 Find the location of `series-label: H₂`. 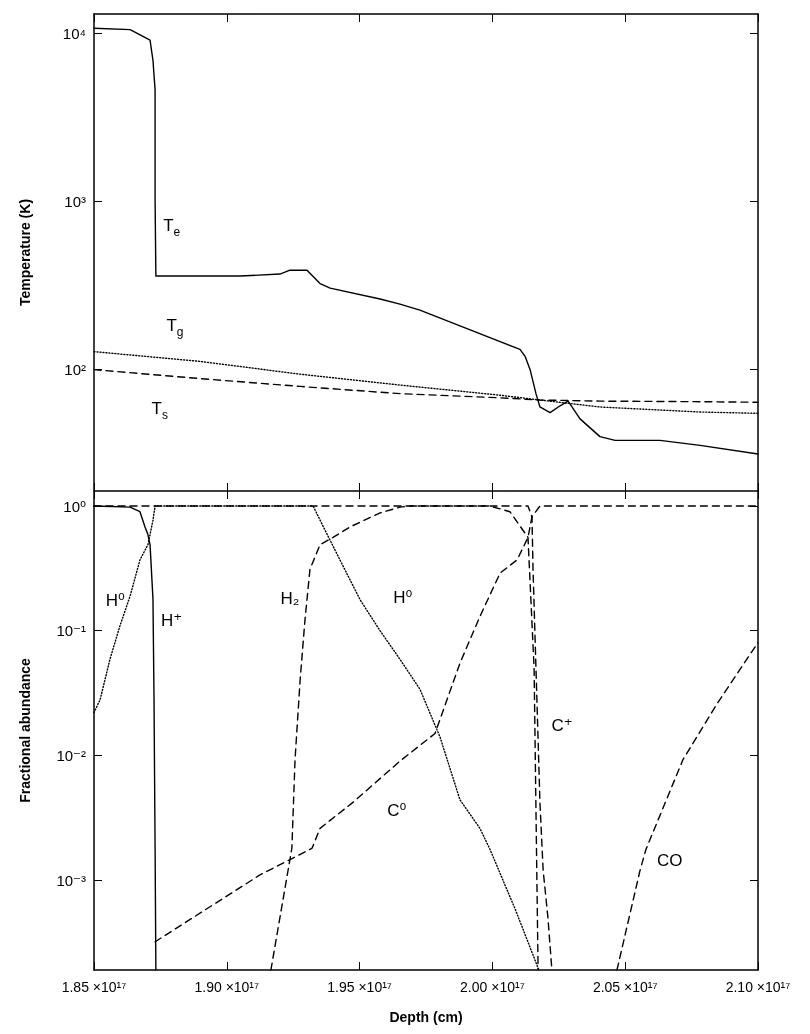

series-label: H₂ is located at coordinates (290, 598).